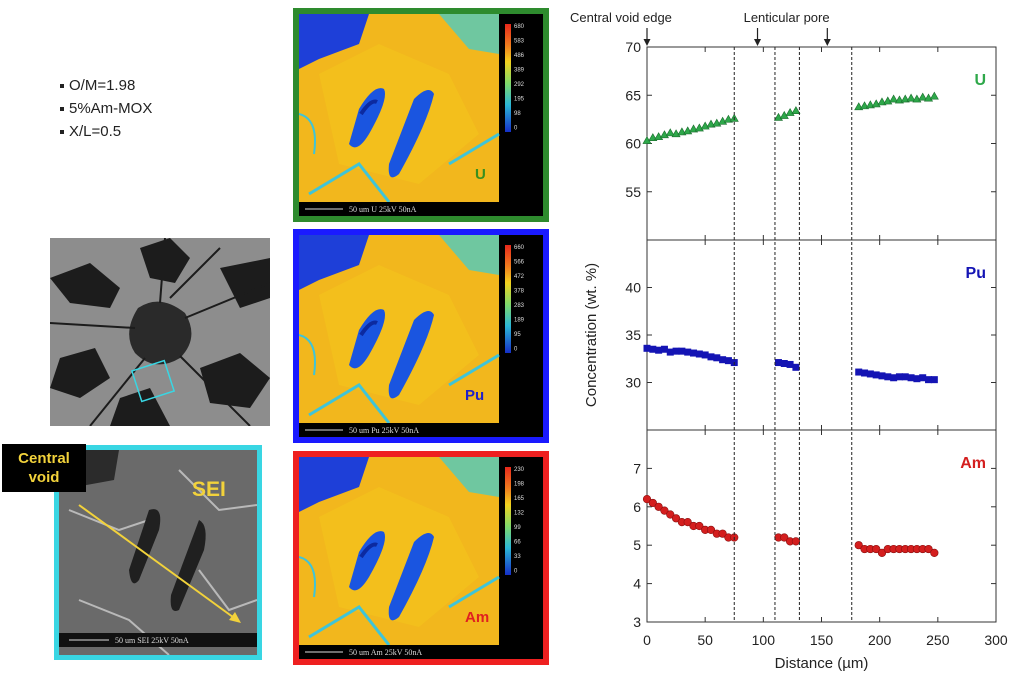 This screenshot has height=678, width=1013. I want to click on colorbar-tick-label: 99, so click(517, 528).